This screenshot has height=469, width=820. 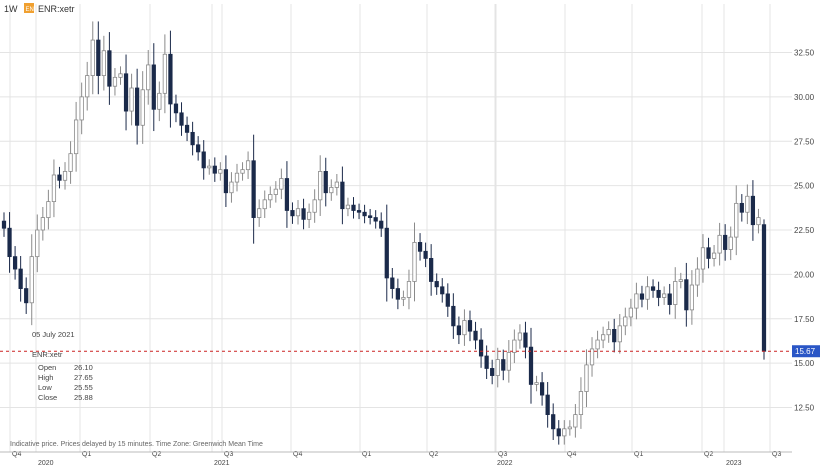 I want to click on x-tick-label: Q1, so click(x=86, y=454).